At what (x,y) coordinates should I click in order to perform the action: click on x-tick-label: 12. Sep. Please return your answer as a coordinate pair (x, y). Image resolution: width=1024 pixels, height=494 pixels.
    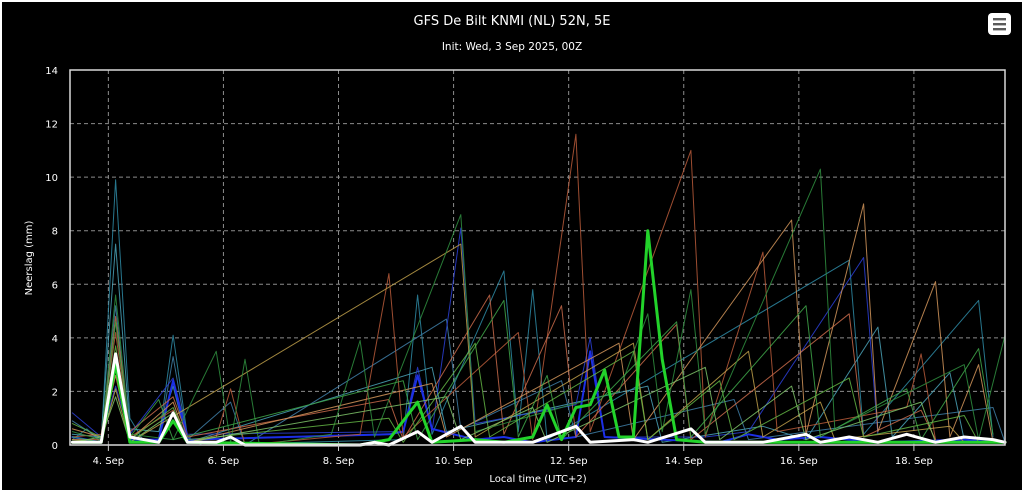
    Looking at the image, I should click on (569, 461).